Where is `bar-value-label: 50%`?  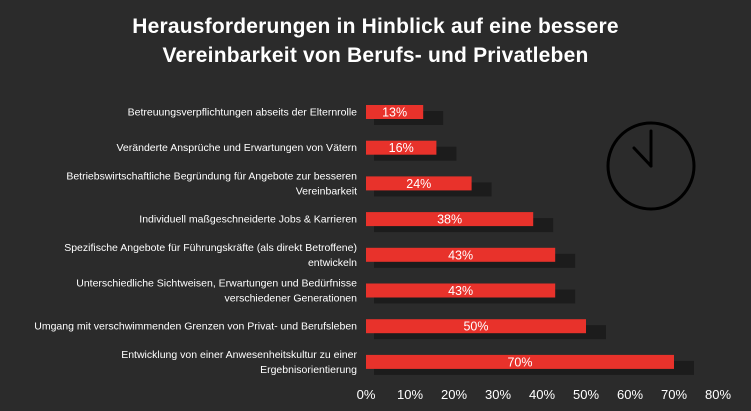
bar-value-label: 50% is located at coordinates (475, 327).